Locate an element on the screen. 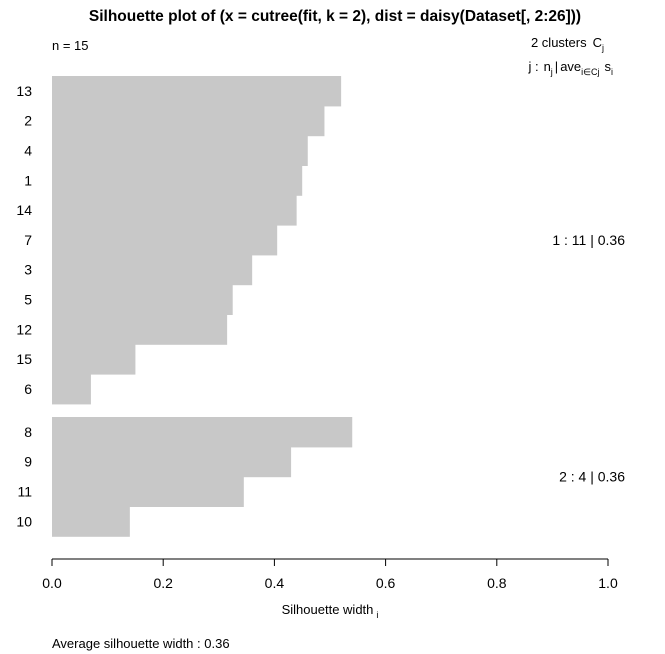 The image size is (665, 654). x-axis-label-subscript: i is located at coordinates (377, 615).